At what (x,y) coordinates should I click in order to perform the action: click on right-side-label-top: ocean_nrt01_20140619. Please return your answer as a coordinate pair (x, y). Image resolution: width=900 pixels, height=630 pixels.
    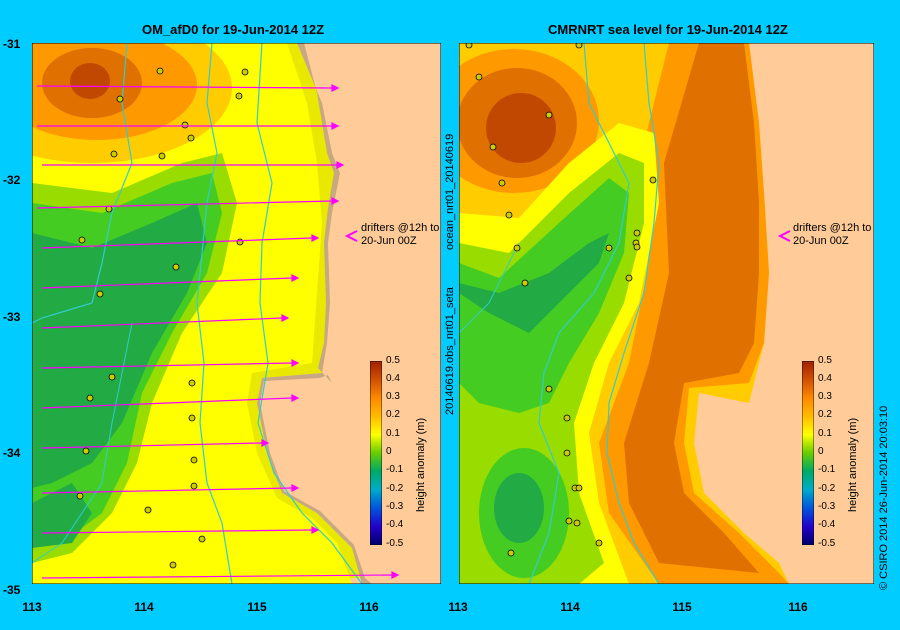
    Looking at the image, I should click on (450, 191).